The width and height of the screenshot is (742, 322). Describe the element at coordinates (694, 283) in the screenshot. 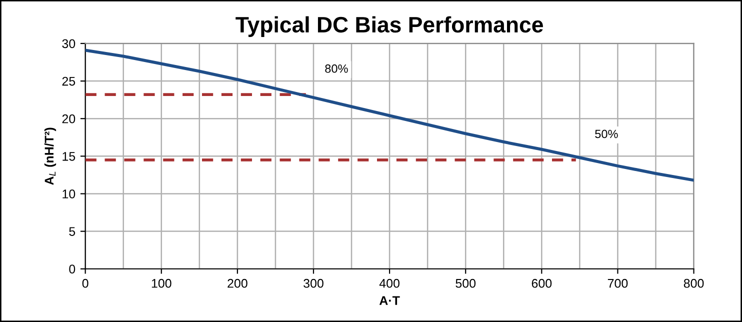

I see `x-tick-label: 800` at that location.